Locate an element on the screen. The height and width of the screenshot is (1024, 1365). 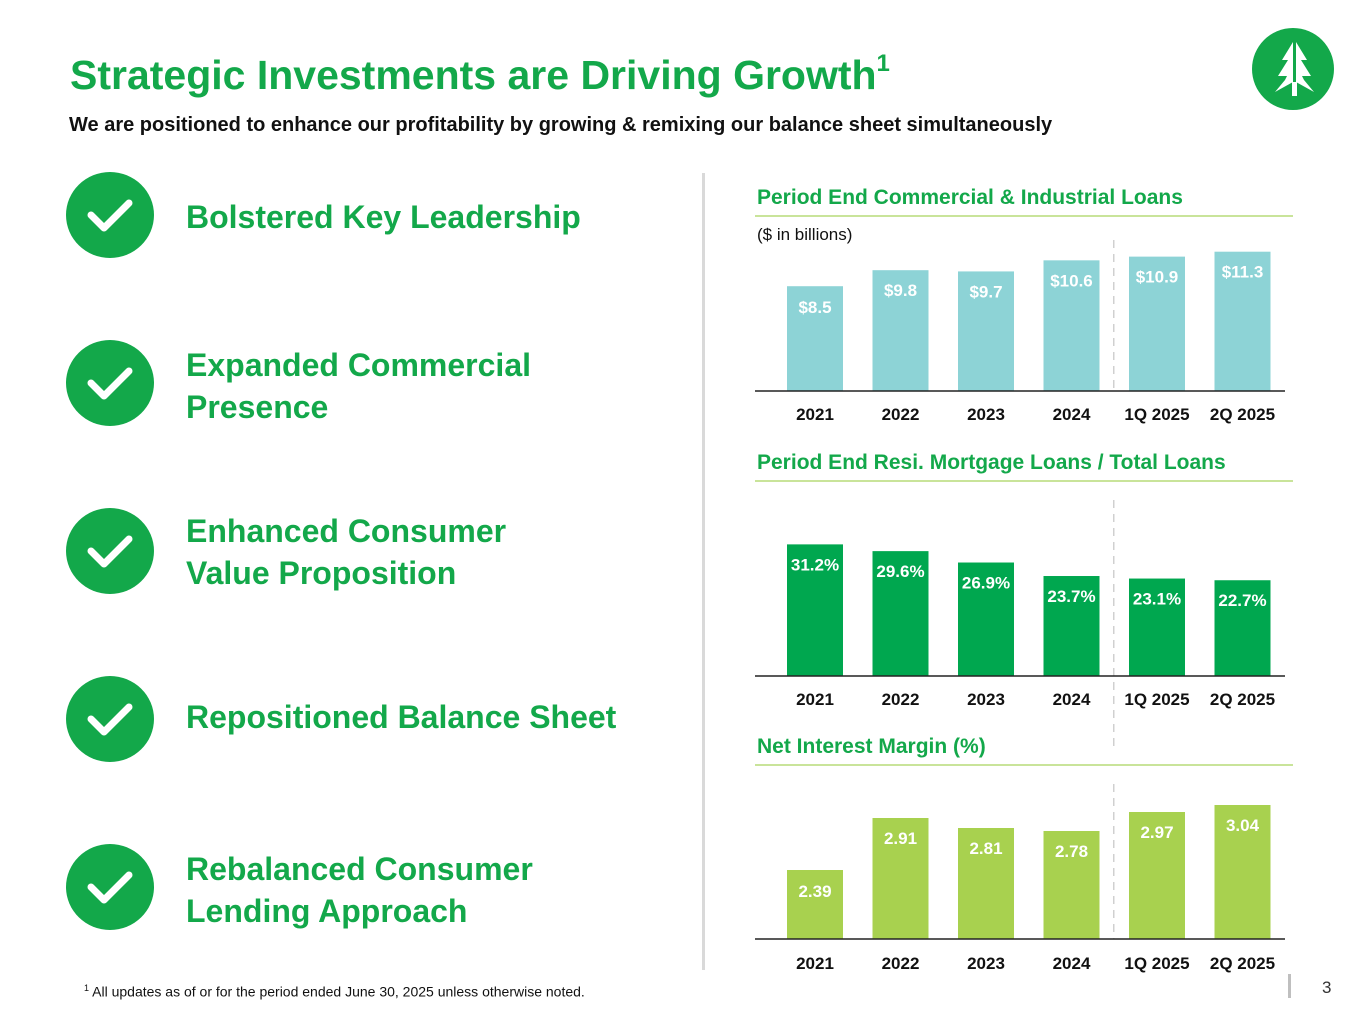
achievement-label: Repositioned Balance Sheet is located at coordinates (401, 717).